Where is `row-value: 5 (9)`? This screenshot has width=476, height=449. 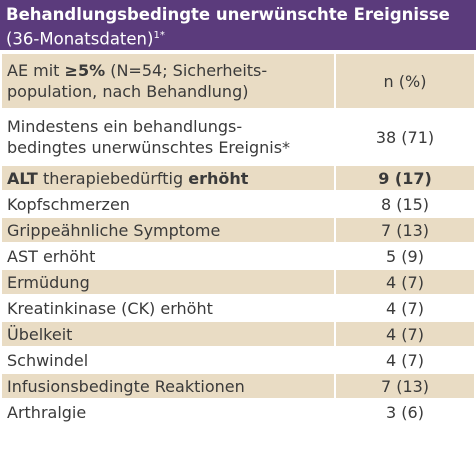 row-value: 5 (9) is located at coordinates (405, 256).